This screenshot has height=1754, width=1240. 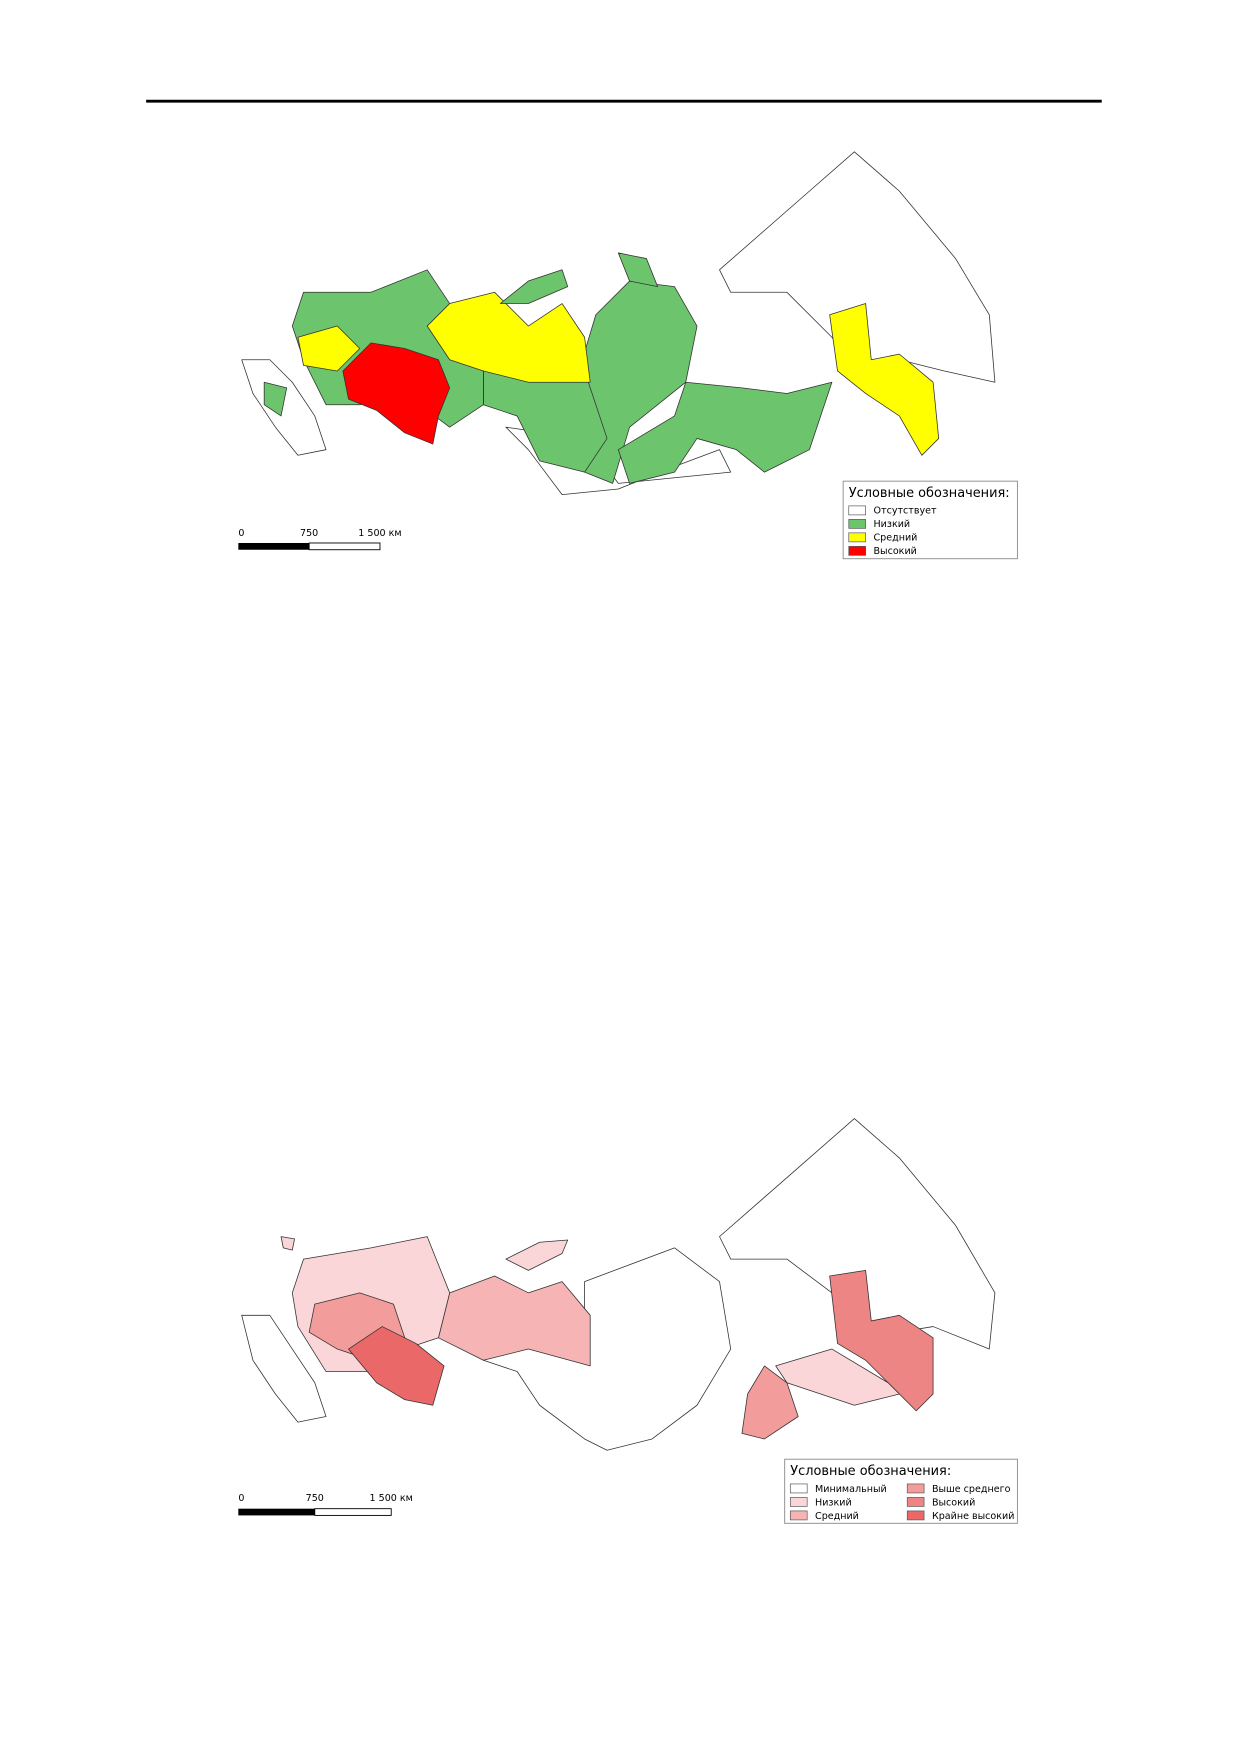 I want to click on legend-label: Выше среднего, so click(x=971, y=1489).